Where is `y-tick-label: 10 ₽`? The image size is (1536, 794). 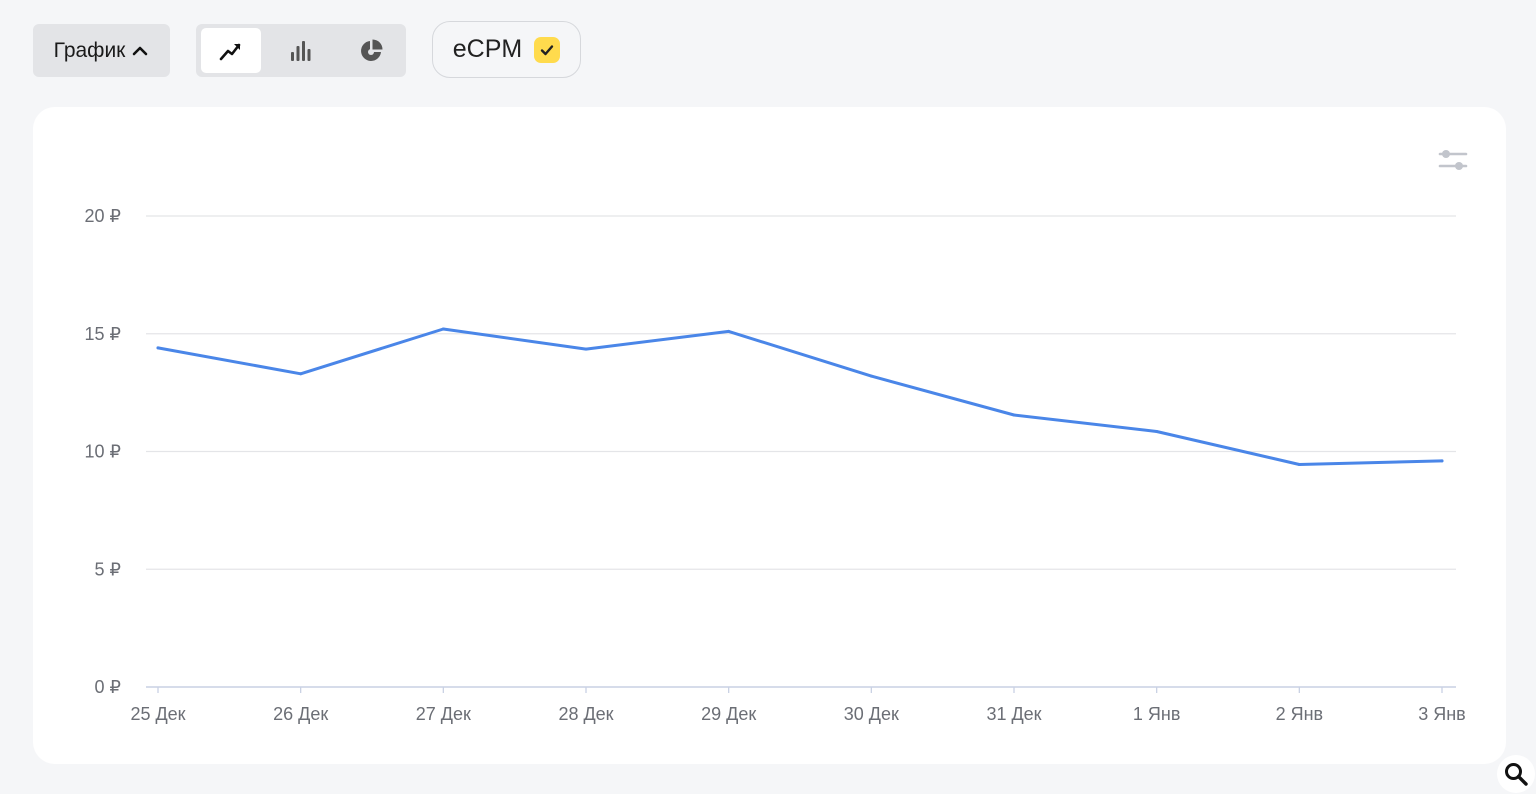
y-tick-label: 10 ₽ is located at coordinates (103, 452).